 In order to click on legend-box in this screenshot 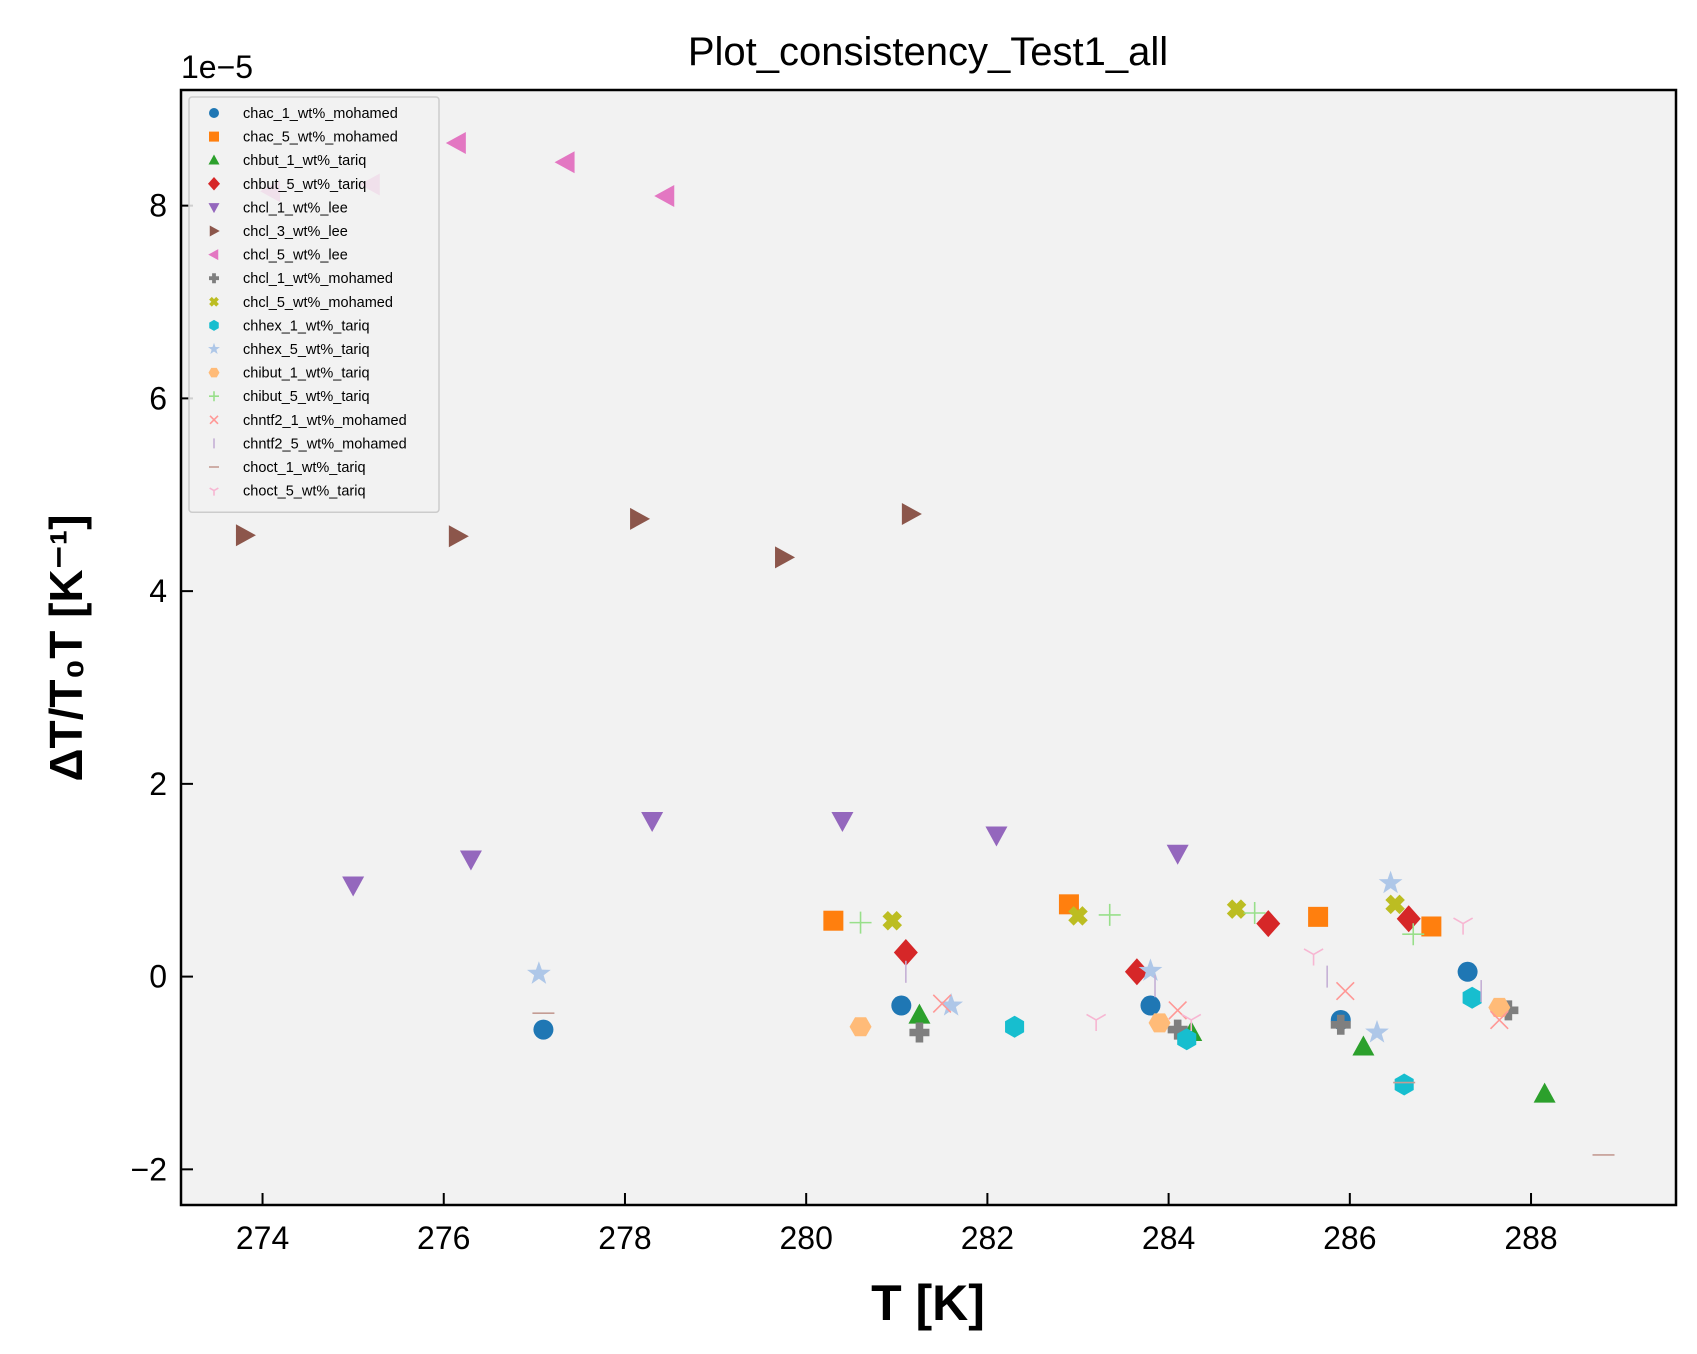, I will do `click(314, 304)`.